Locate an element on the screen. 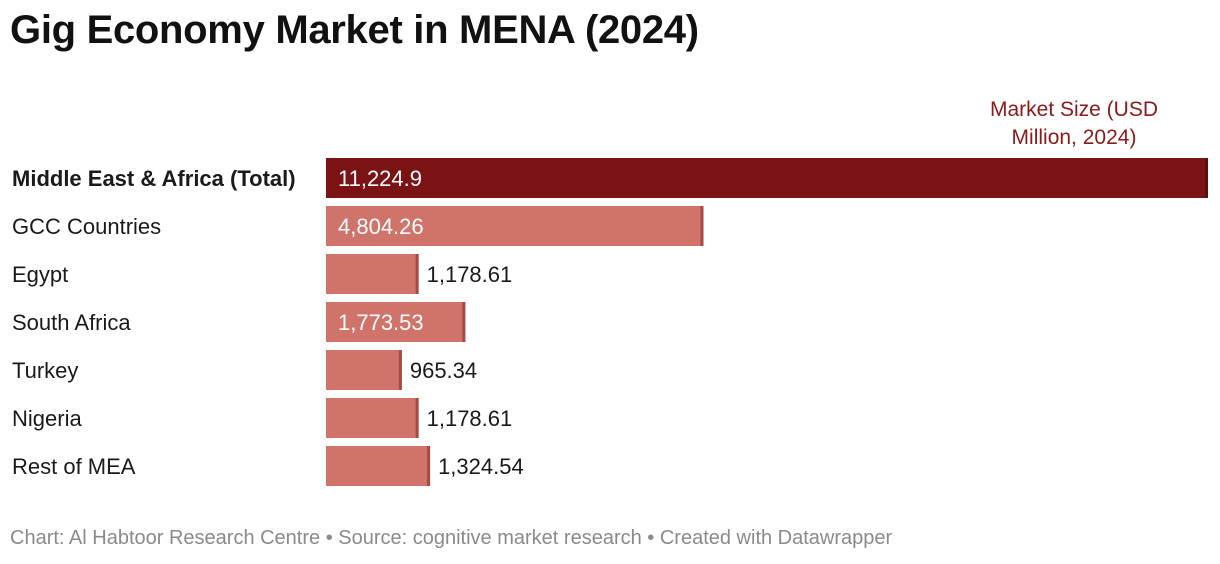 This screenshot has width=1220, height=564. value-label: 4,804.26 is located at coordinates (381, 226).